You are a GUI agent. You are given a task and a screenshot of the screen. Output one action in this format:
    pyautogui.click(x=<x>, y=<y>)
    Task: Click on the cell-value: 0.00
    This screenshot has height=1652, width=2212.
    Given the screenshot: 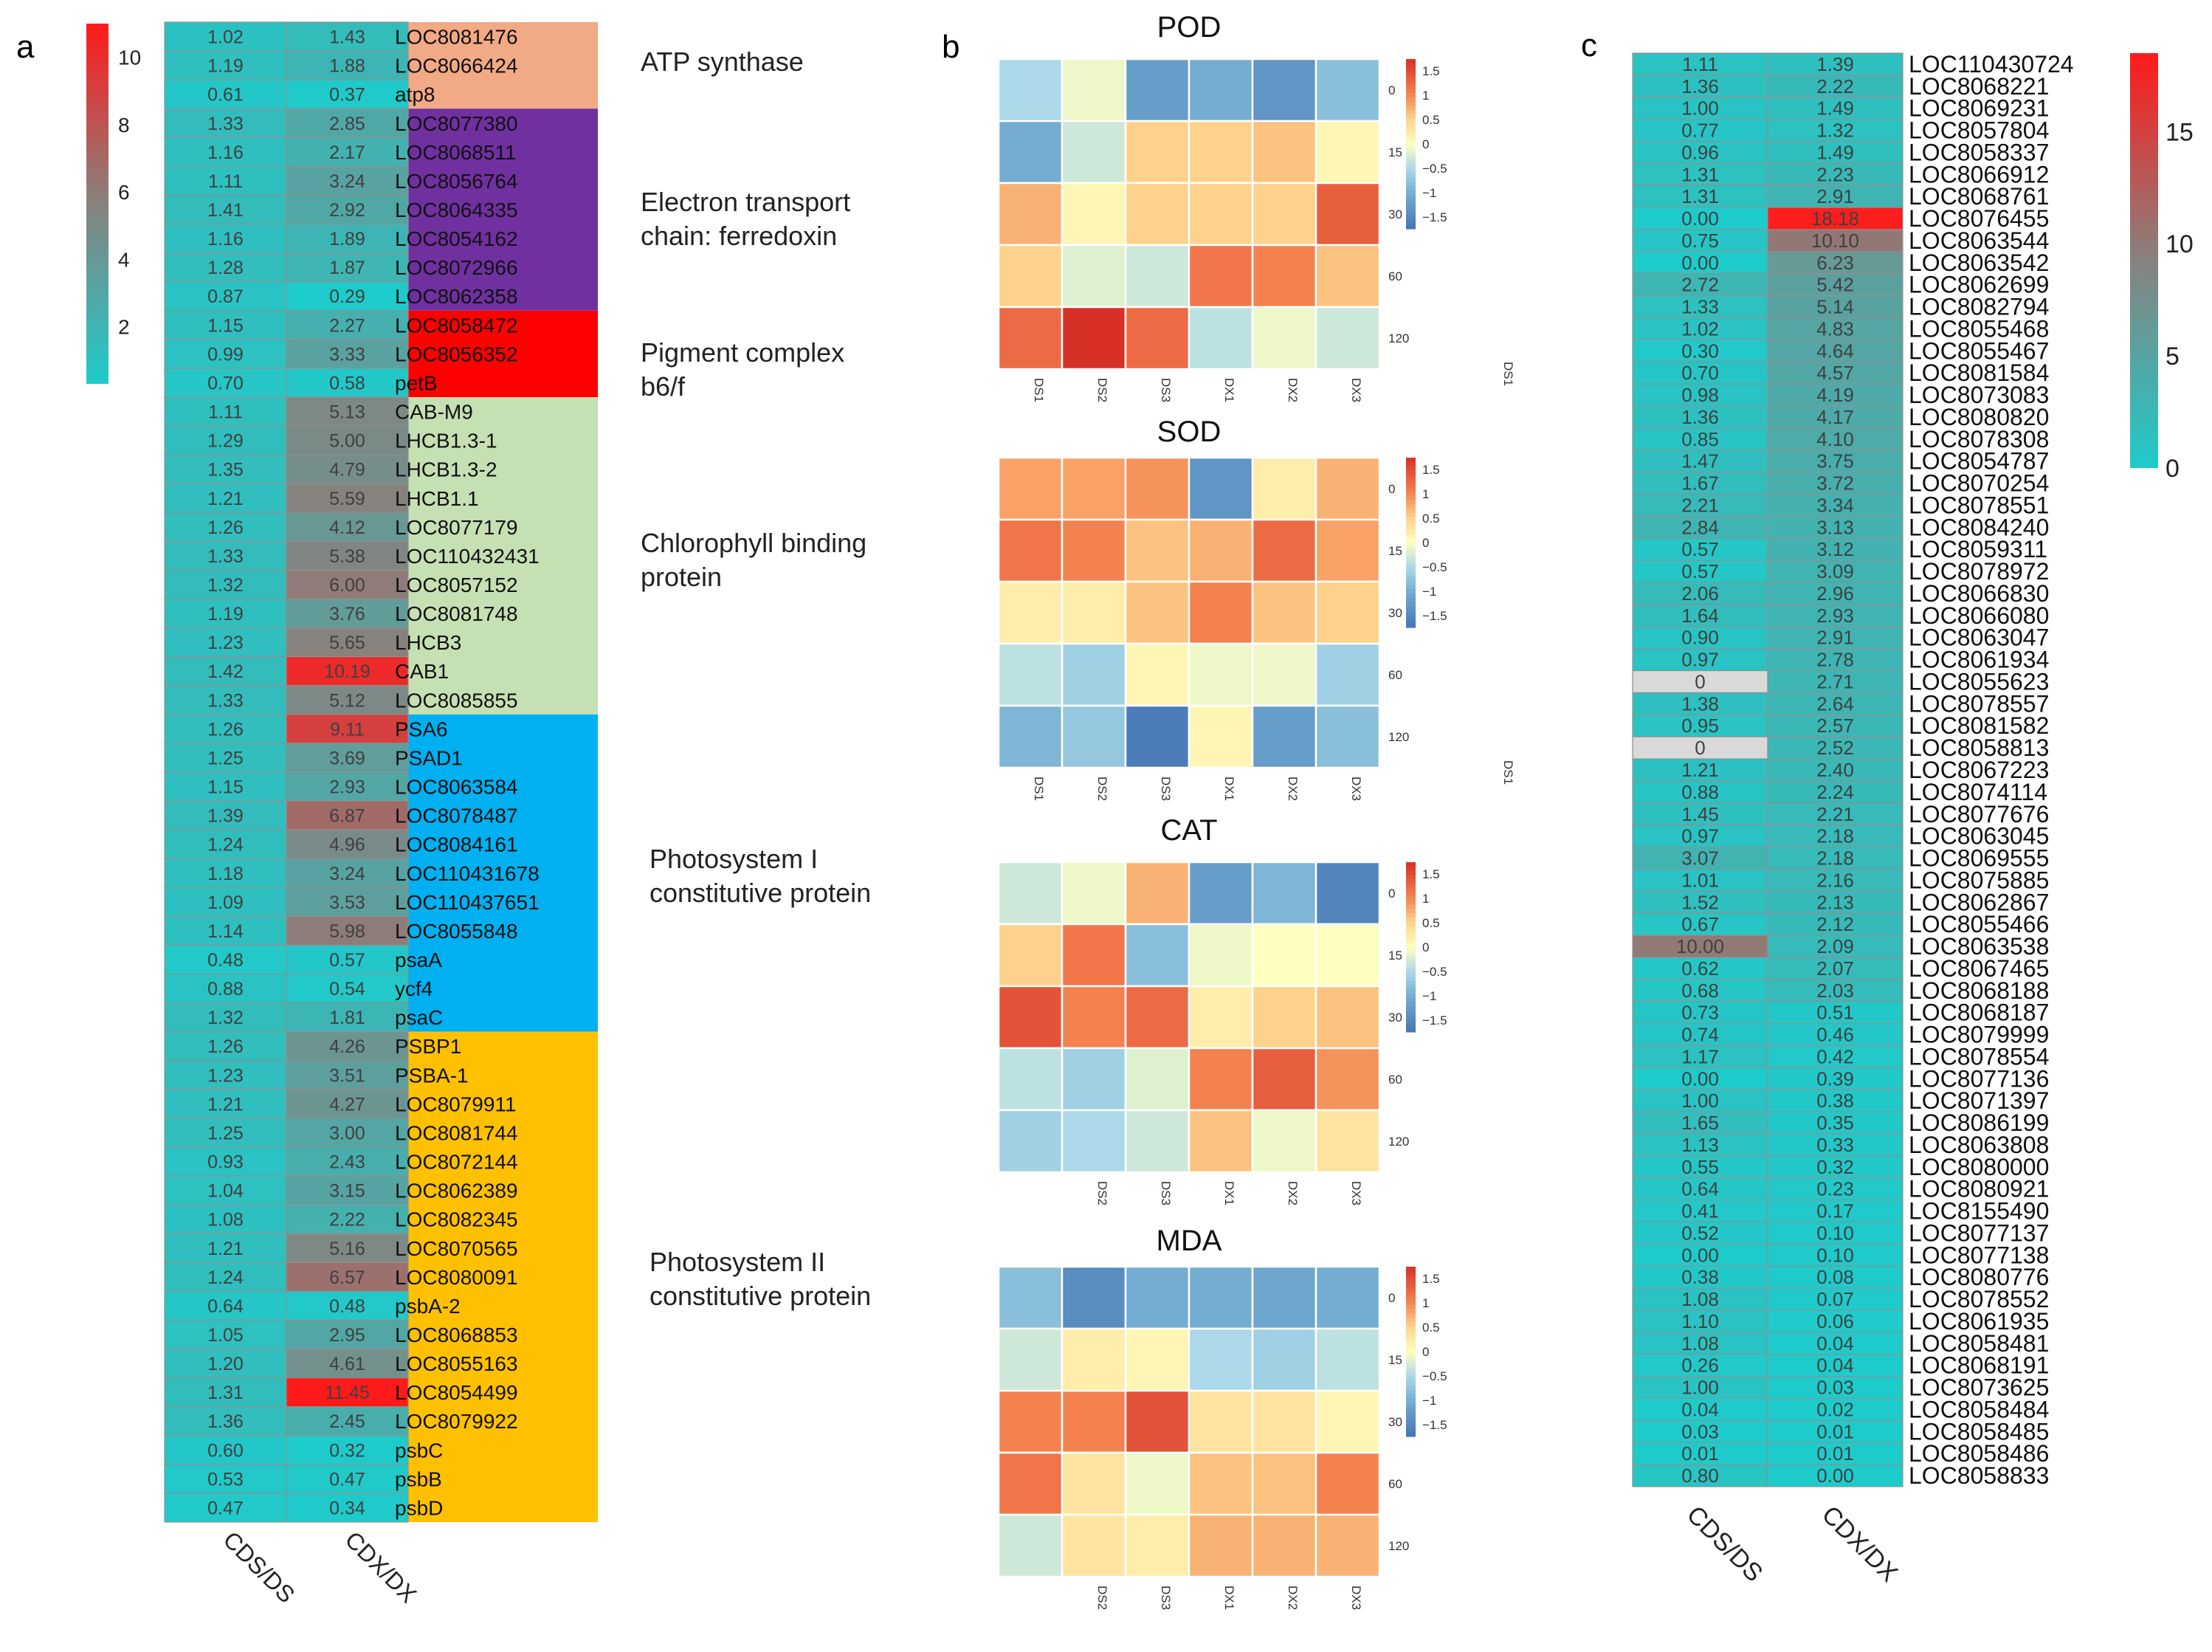 What is the action you would take?
    pyautogui.click(x=1700, y=219)
    